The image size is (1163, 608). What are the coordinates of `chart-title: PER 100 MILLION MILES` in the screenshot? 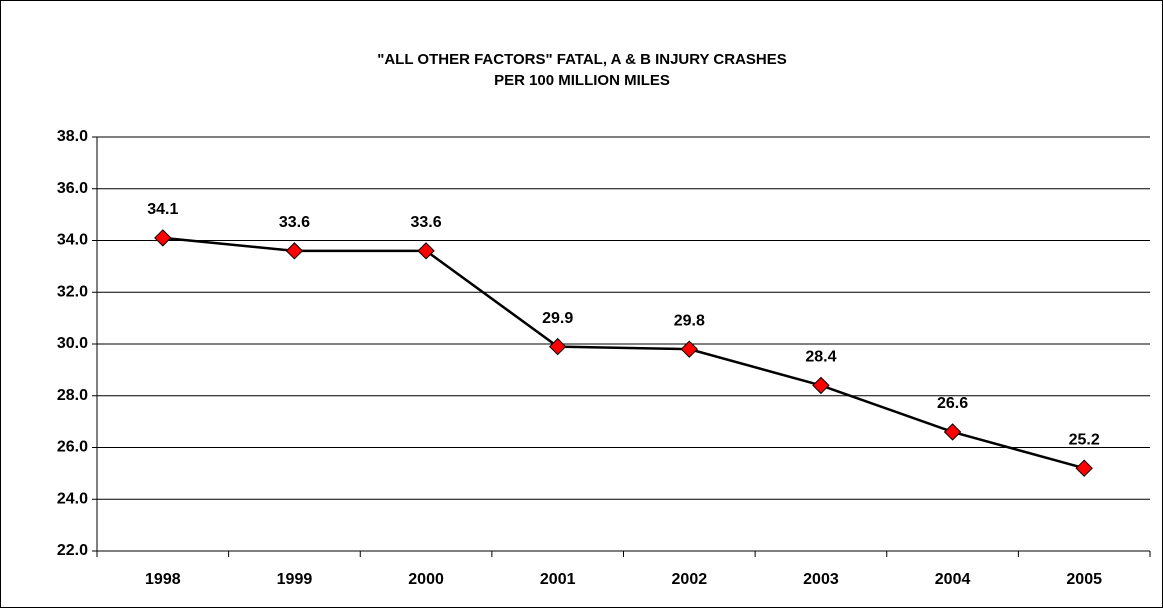 It's located at (582, 80).